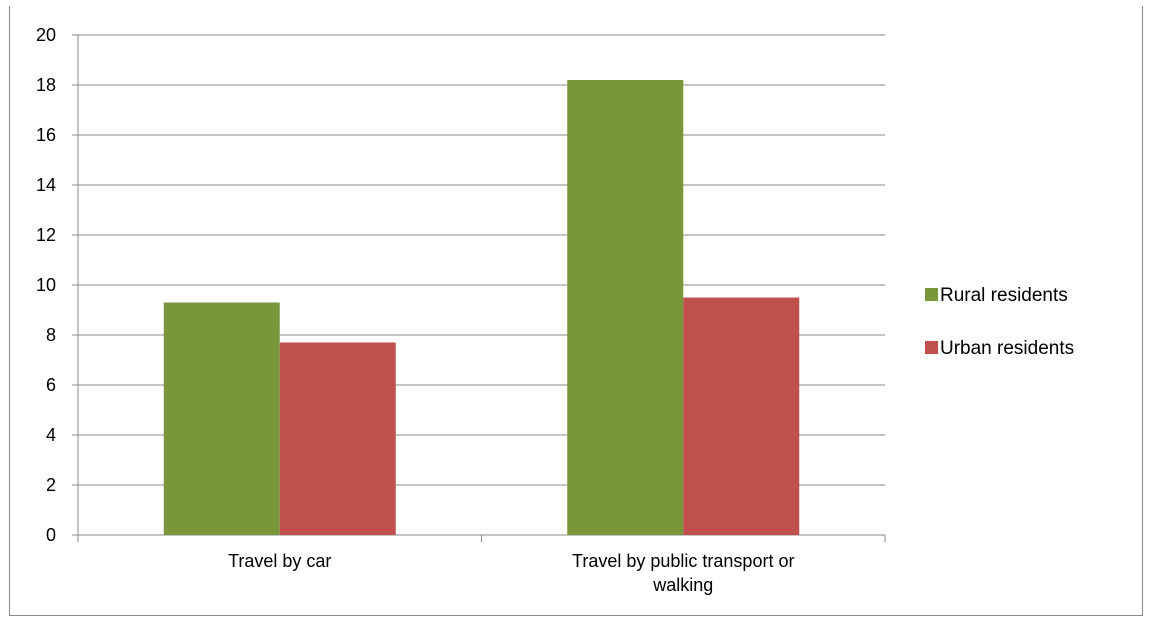 This screenshot has width=1151, height=624. Describe the element at coordinates (46, 135) in the screenshot. I see `y-tick-label: 16` at that location.